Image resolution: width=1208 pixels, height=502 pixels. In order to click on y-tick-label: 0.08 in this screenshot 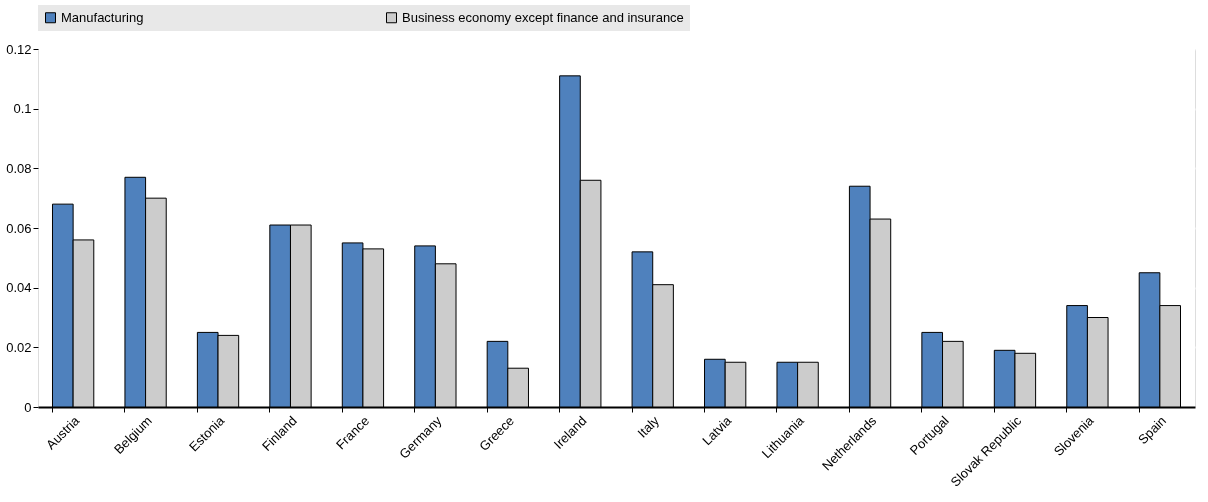, I will do `click(19, 168)`.